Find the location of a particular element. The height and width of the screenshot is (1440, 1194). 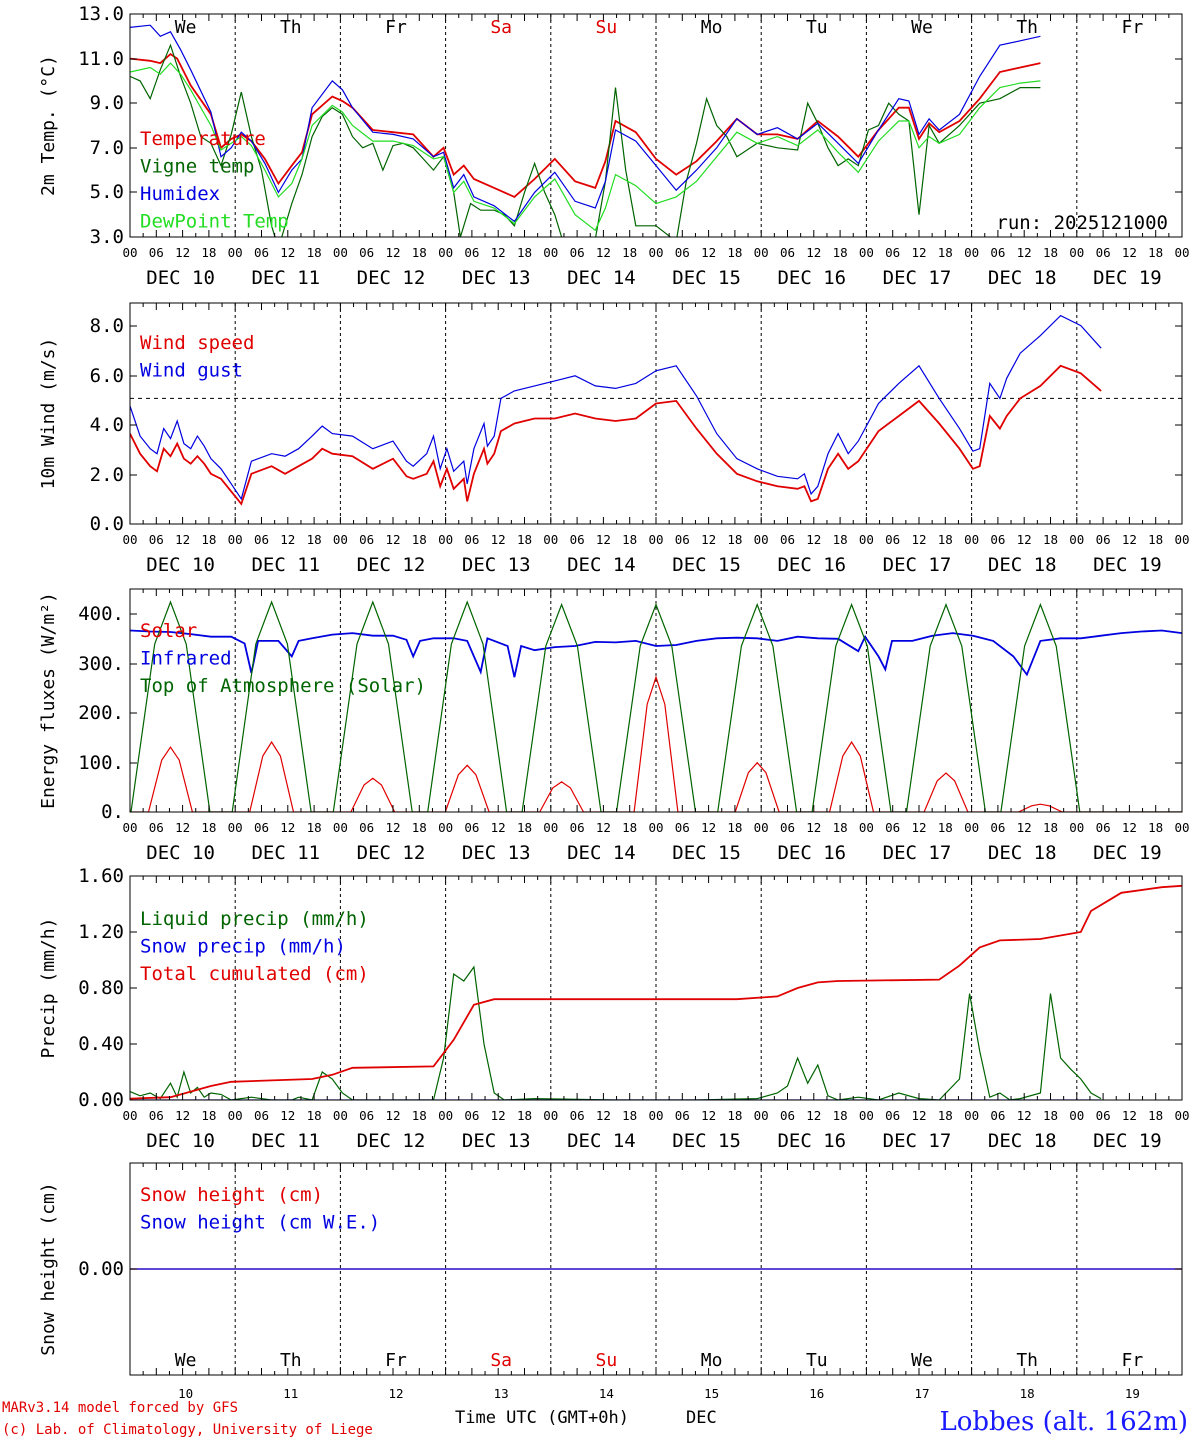

x-axis-title: Time UTC (GMT+0h) is located at coordinates (542, 1418).